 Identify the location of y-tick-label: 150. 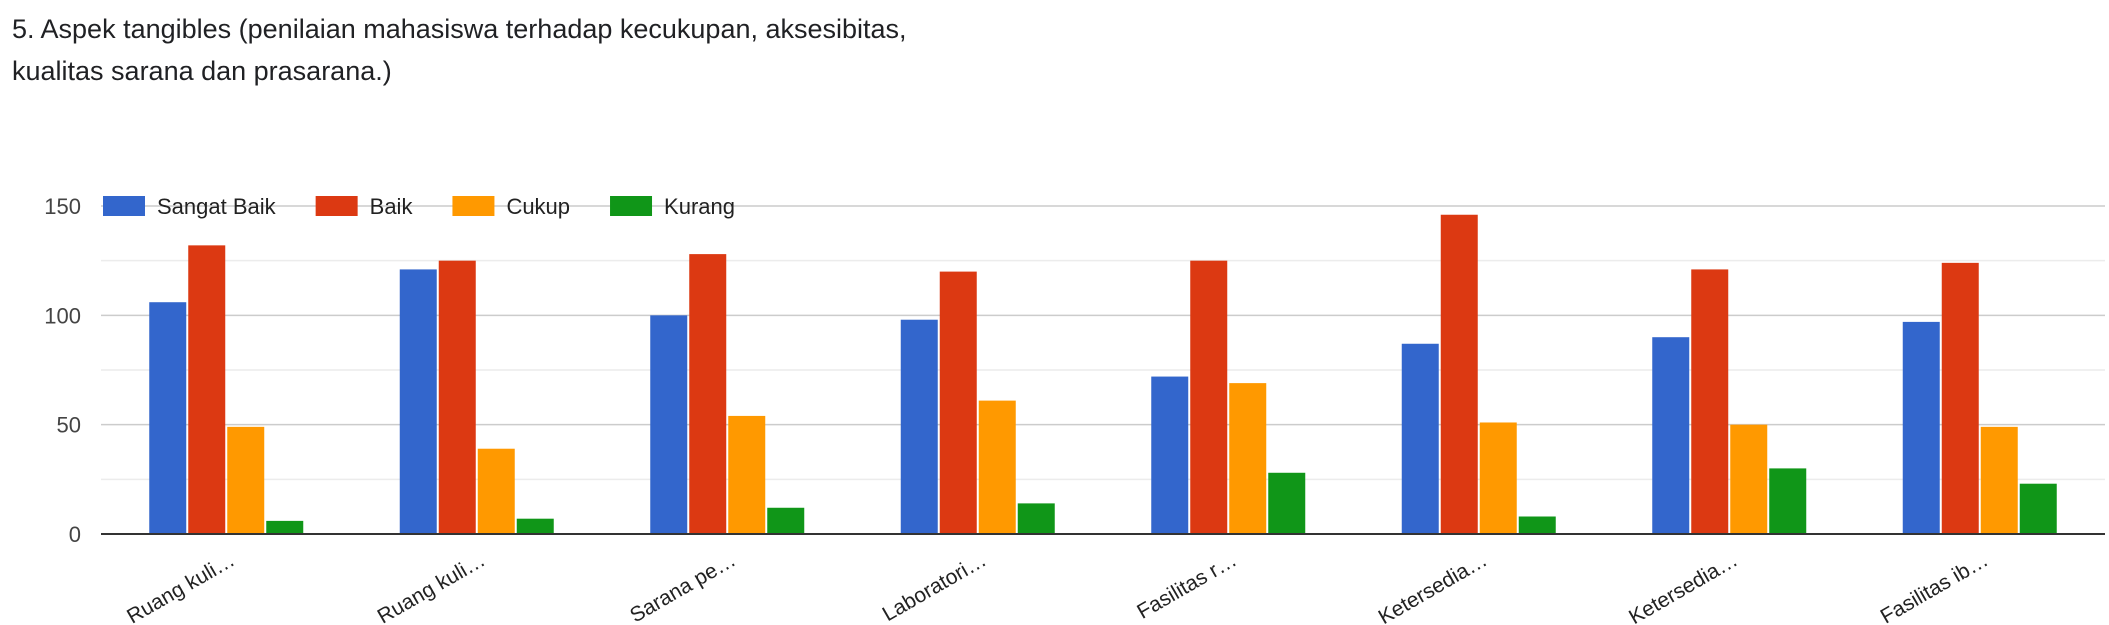
(62, 206).